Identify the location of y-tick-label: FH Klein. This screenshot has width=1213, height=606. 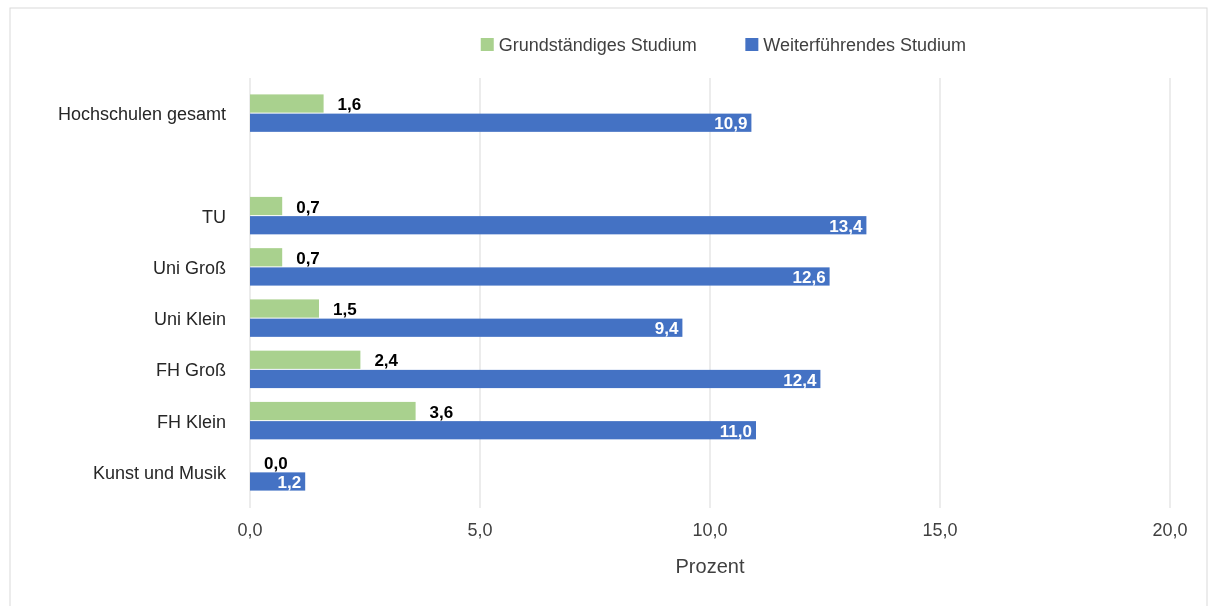
(191, 421).